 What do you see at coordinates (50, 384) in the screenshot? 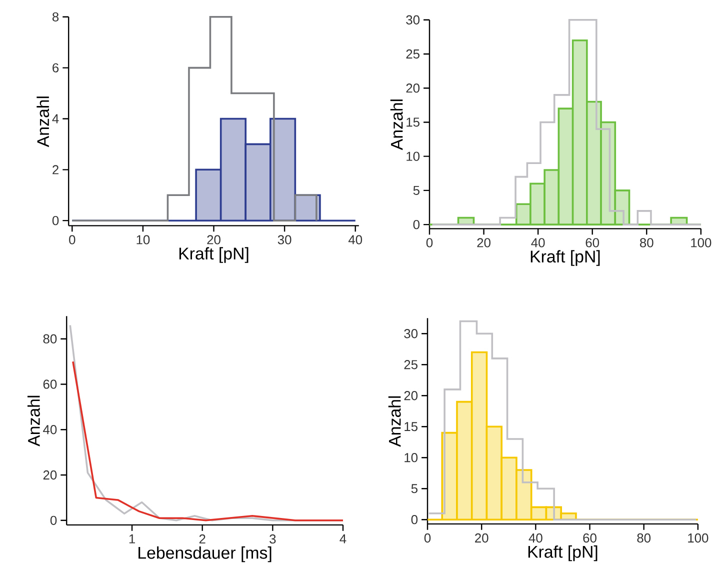
I see `y-tick-label: 60` at bounding box center [50, 384].